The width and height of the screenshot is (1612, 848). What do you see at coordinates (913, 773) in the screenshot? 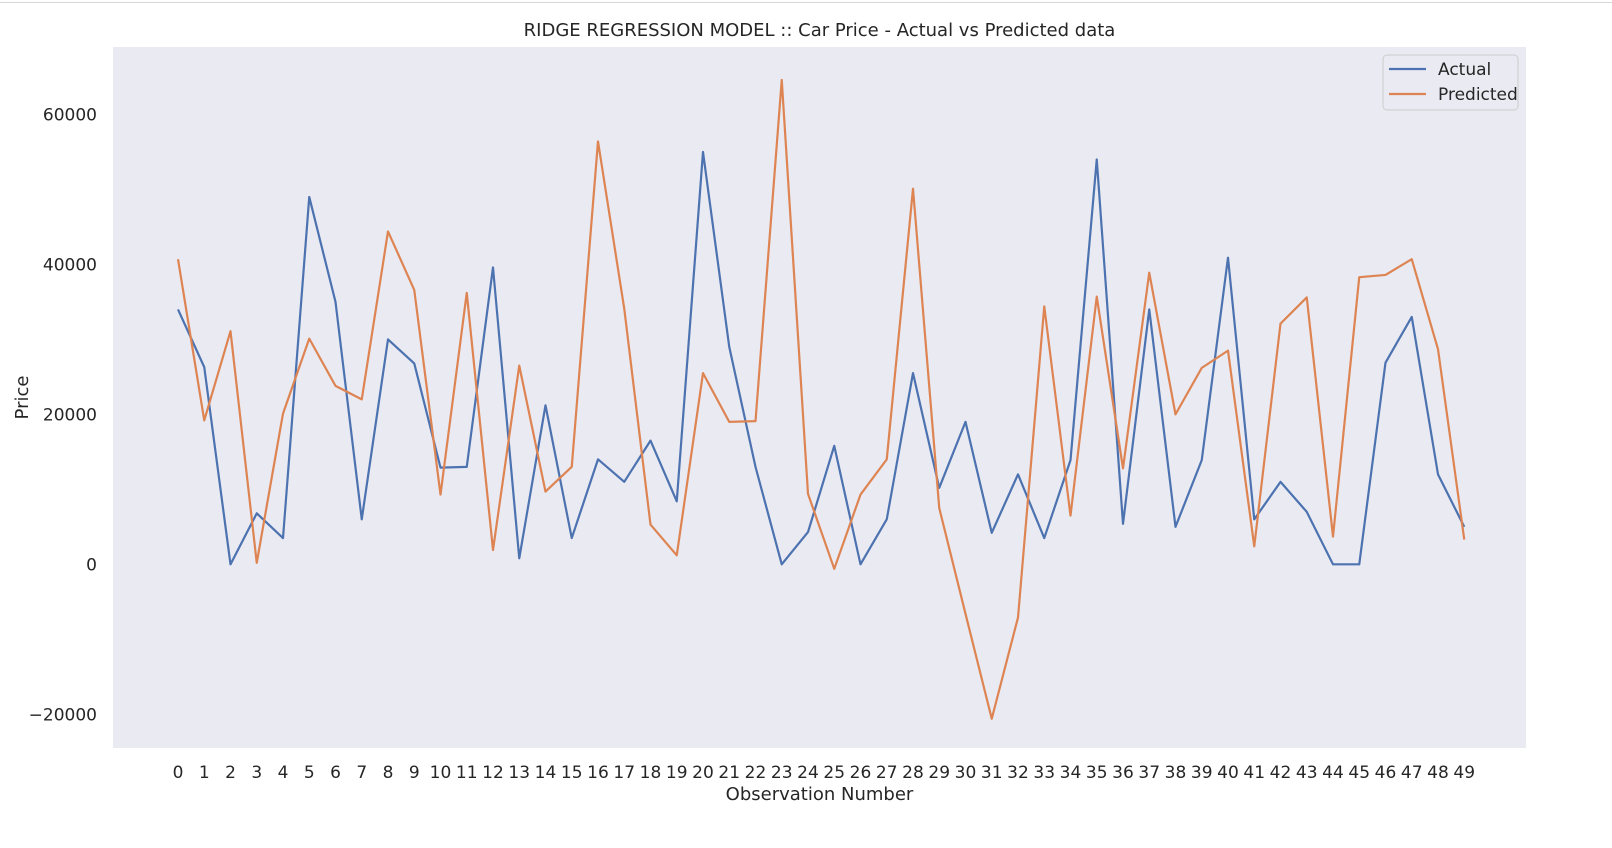
I see `x-tick-label: 28` at bounding box center [913, 773].